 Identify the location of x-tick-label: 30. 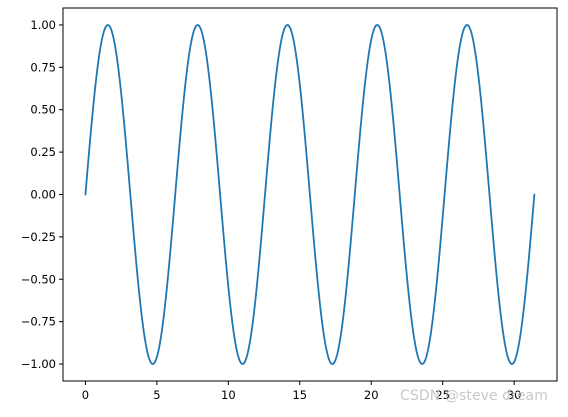
(514, 395).